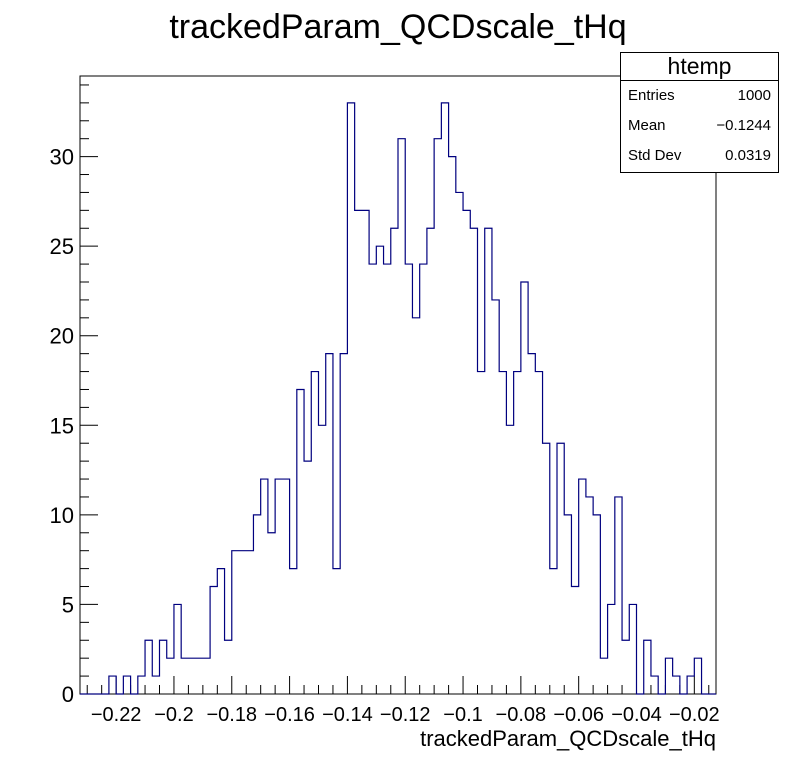 This screenshot has height=772, width=796. Describe the element at coordinates (699, 126) in the screenshot. I see `stats-row-mean: Mean −0.1244` at that location.